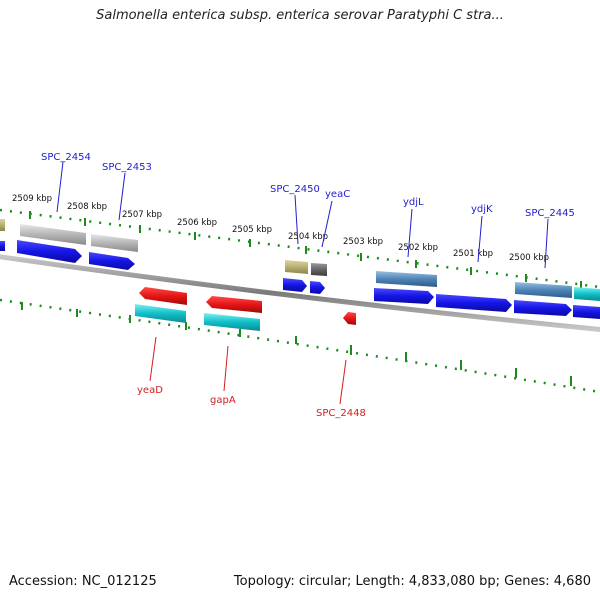  What do you see at coordinates (251, 377) in the screenshot?
I see `reverse-gene-labels: yeaD gapA SPC_2448` at bounding box center [251, 377].